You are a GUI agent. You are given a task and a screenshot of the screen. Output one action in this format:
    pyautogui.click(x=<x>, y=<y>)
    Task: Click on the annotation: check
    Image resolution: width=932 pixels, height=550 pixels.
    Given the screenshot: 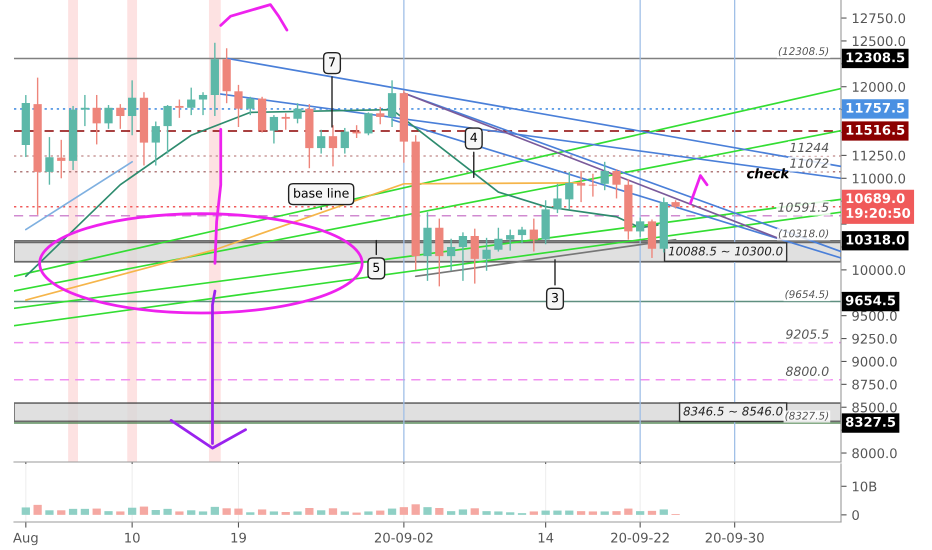 What is the action you would take?
    pyautogui.click(x=768, y=173)
    